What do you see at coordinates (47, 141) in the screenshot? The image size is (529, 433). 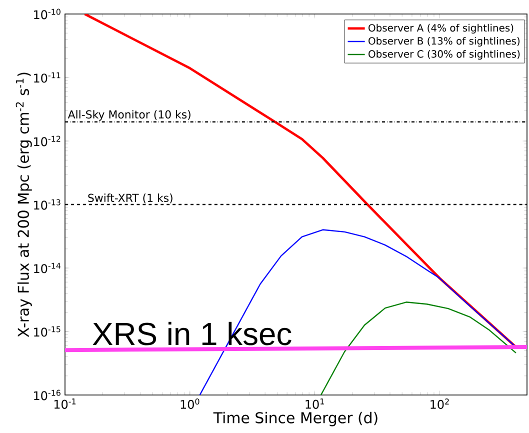 I see `y-tick-label: 10$^{-12}$` at bounding box center [47, 141].